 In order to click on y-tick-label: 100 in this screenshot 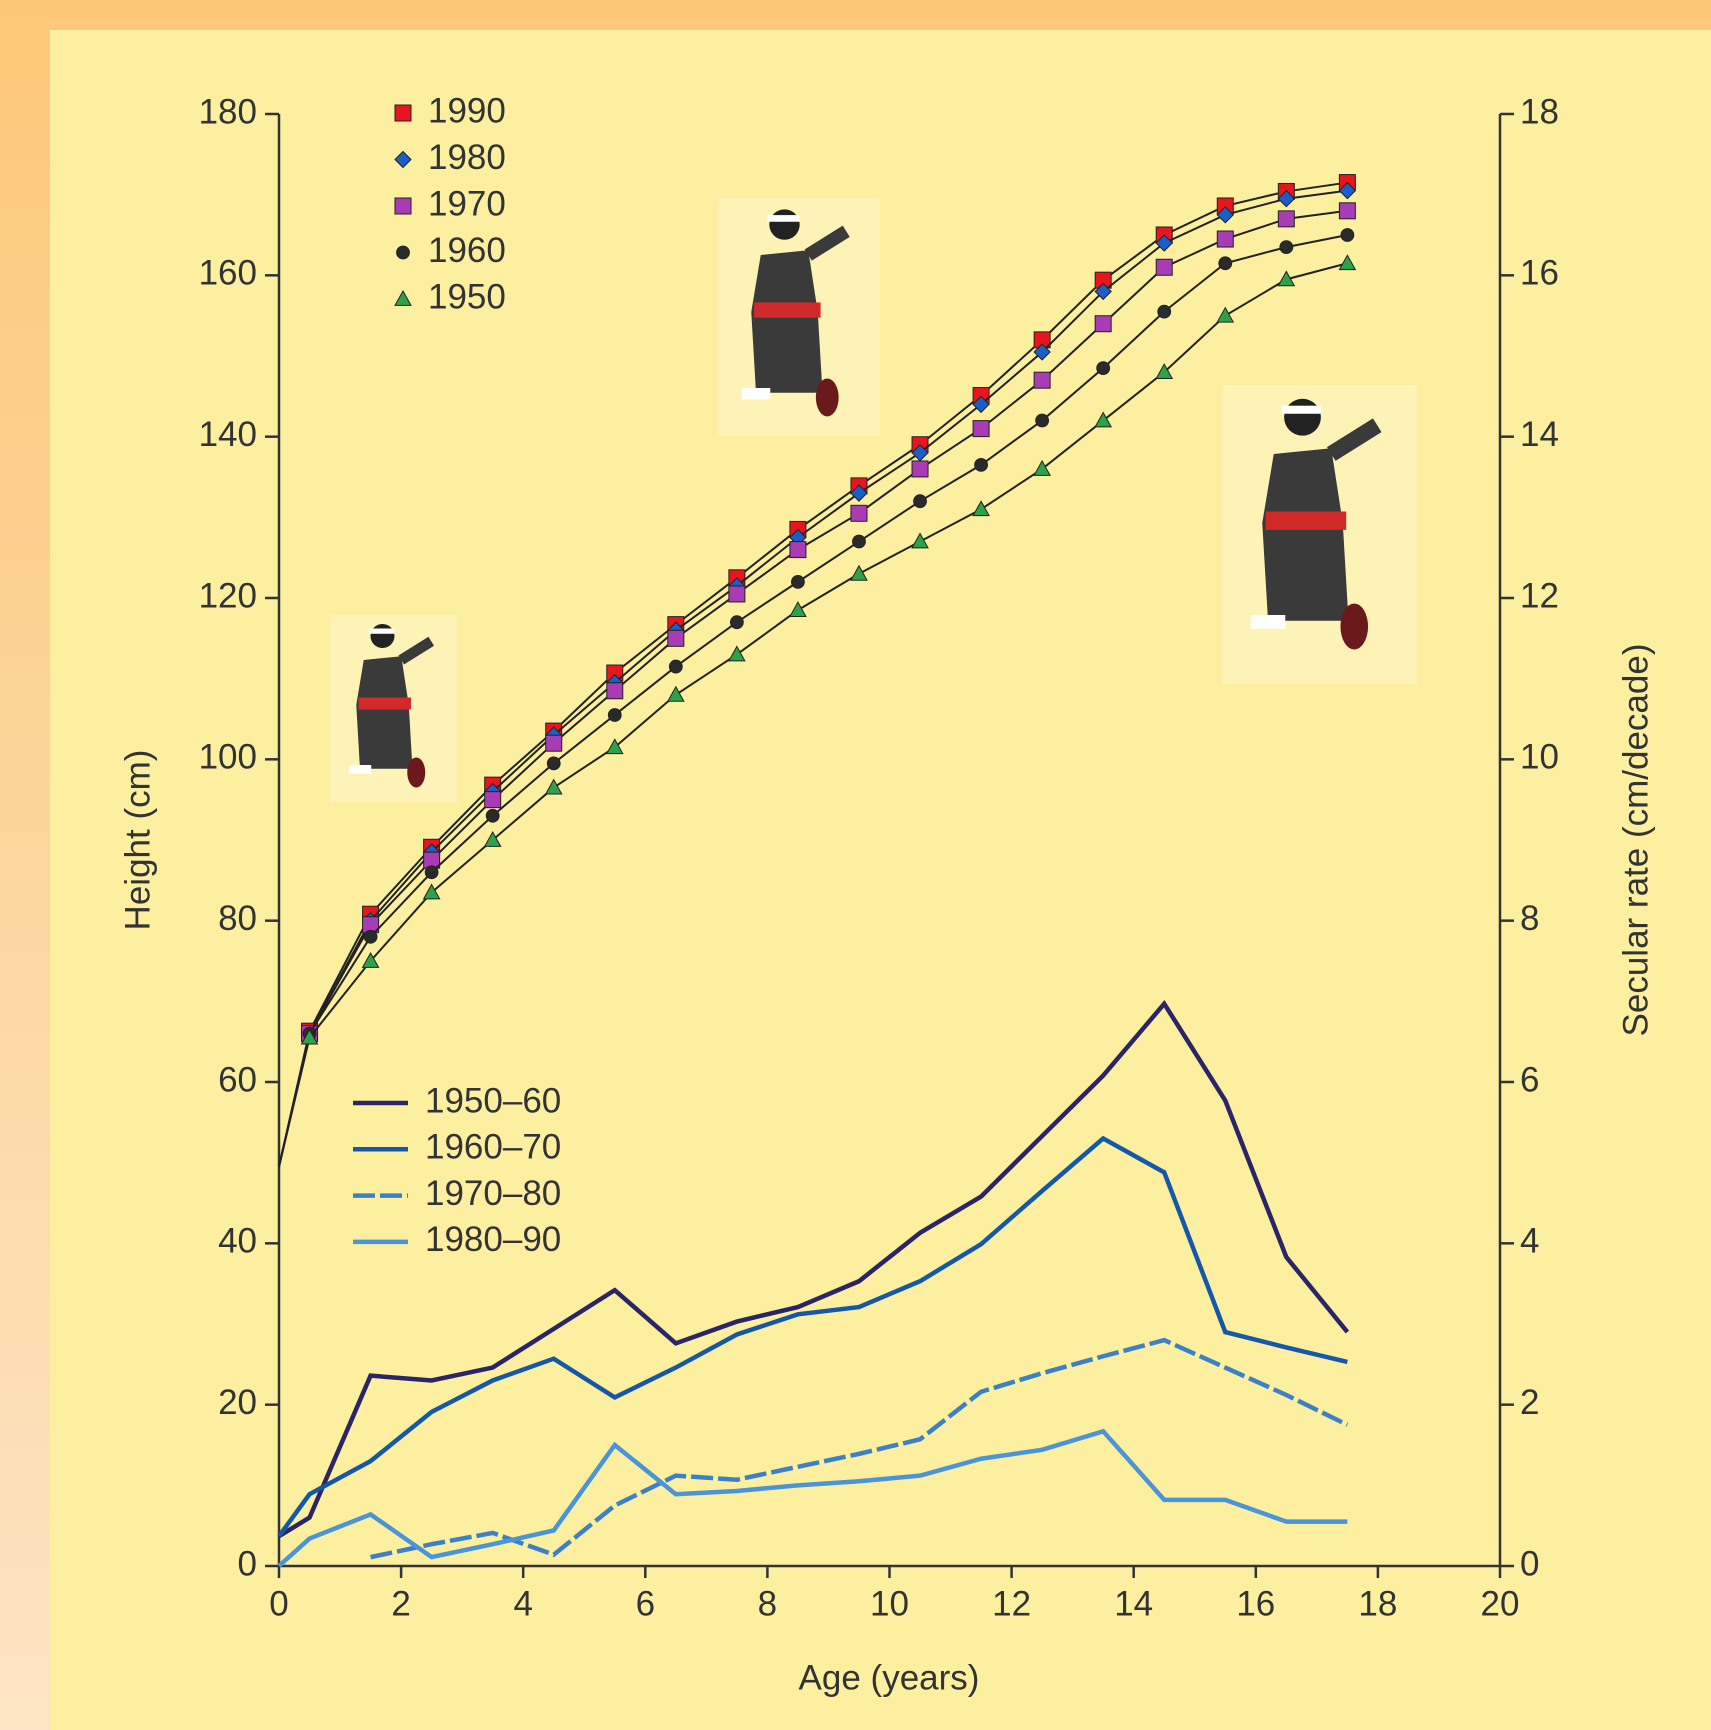, I will do `click(228, 757)`.